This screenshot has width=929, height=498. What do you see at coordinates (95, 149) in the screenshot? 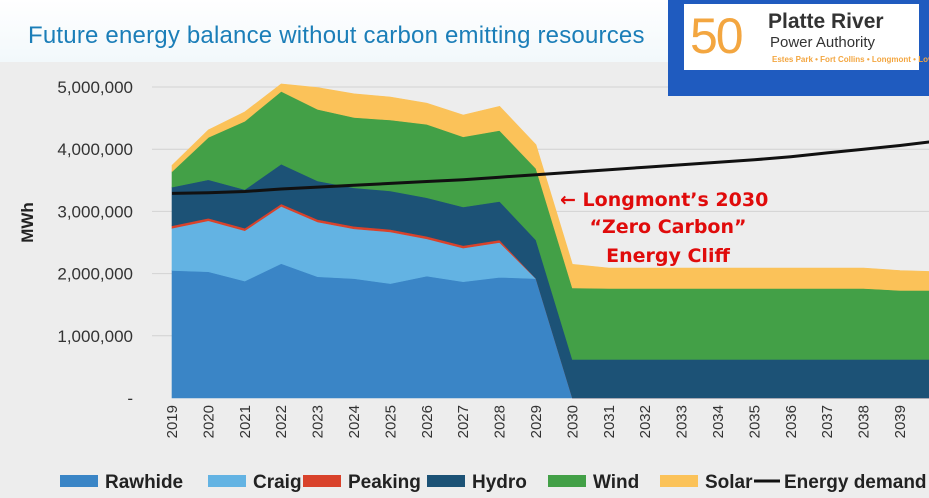
I see `y-tick-label: 4,000,000` at bounding box center [95, 149].